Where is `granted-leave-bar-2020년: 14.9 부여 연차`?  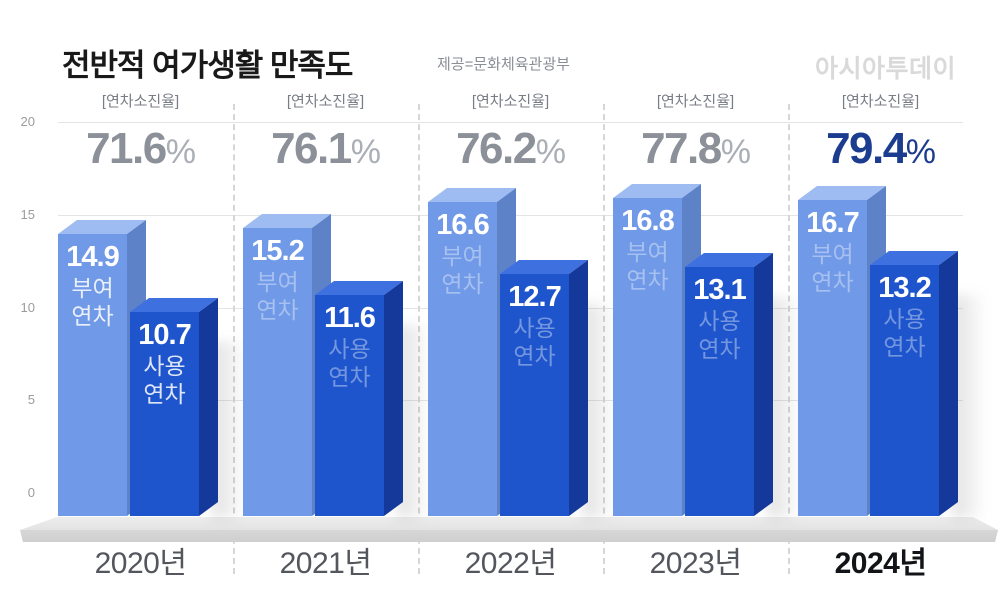
granted-leave-bar-2020년: 14.9 부여 연차 is located at coordinates (102, 367).